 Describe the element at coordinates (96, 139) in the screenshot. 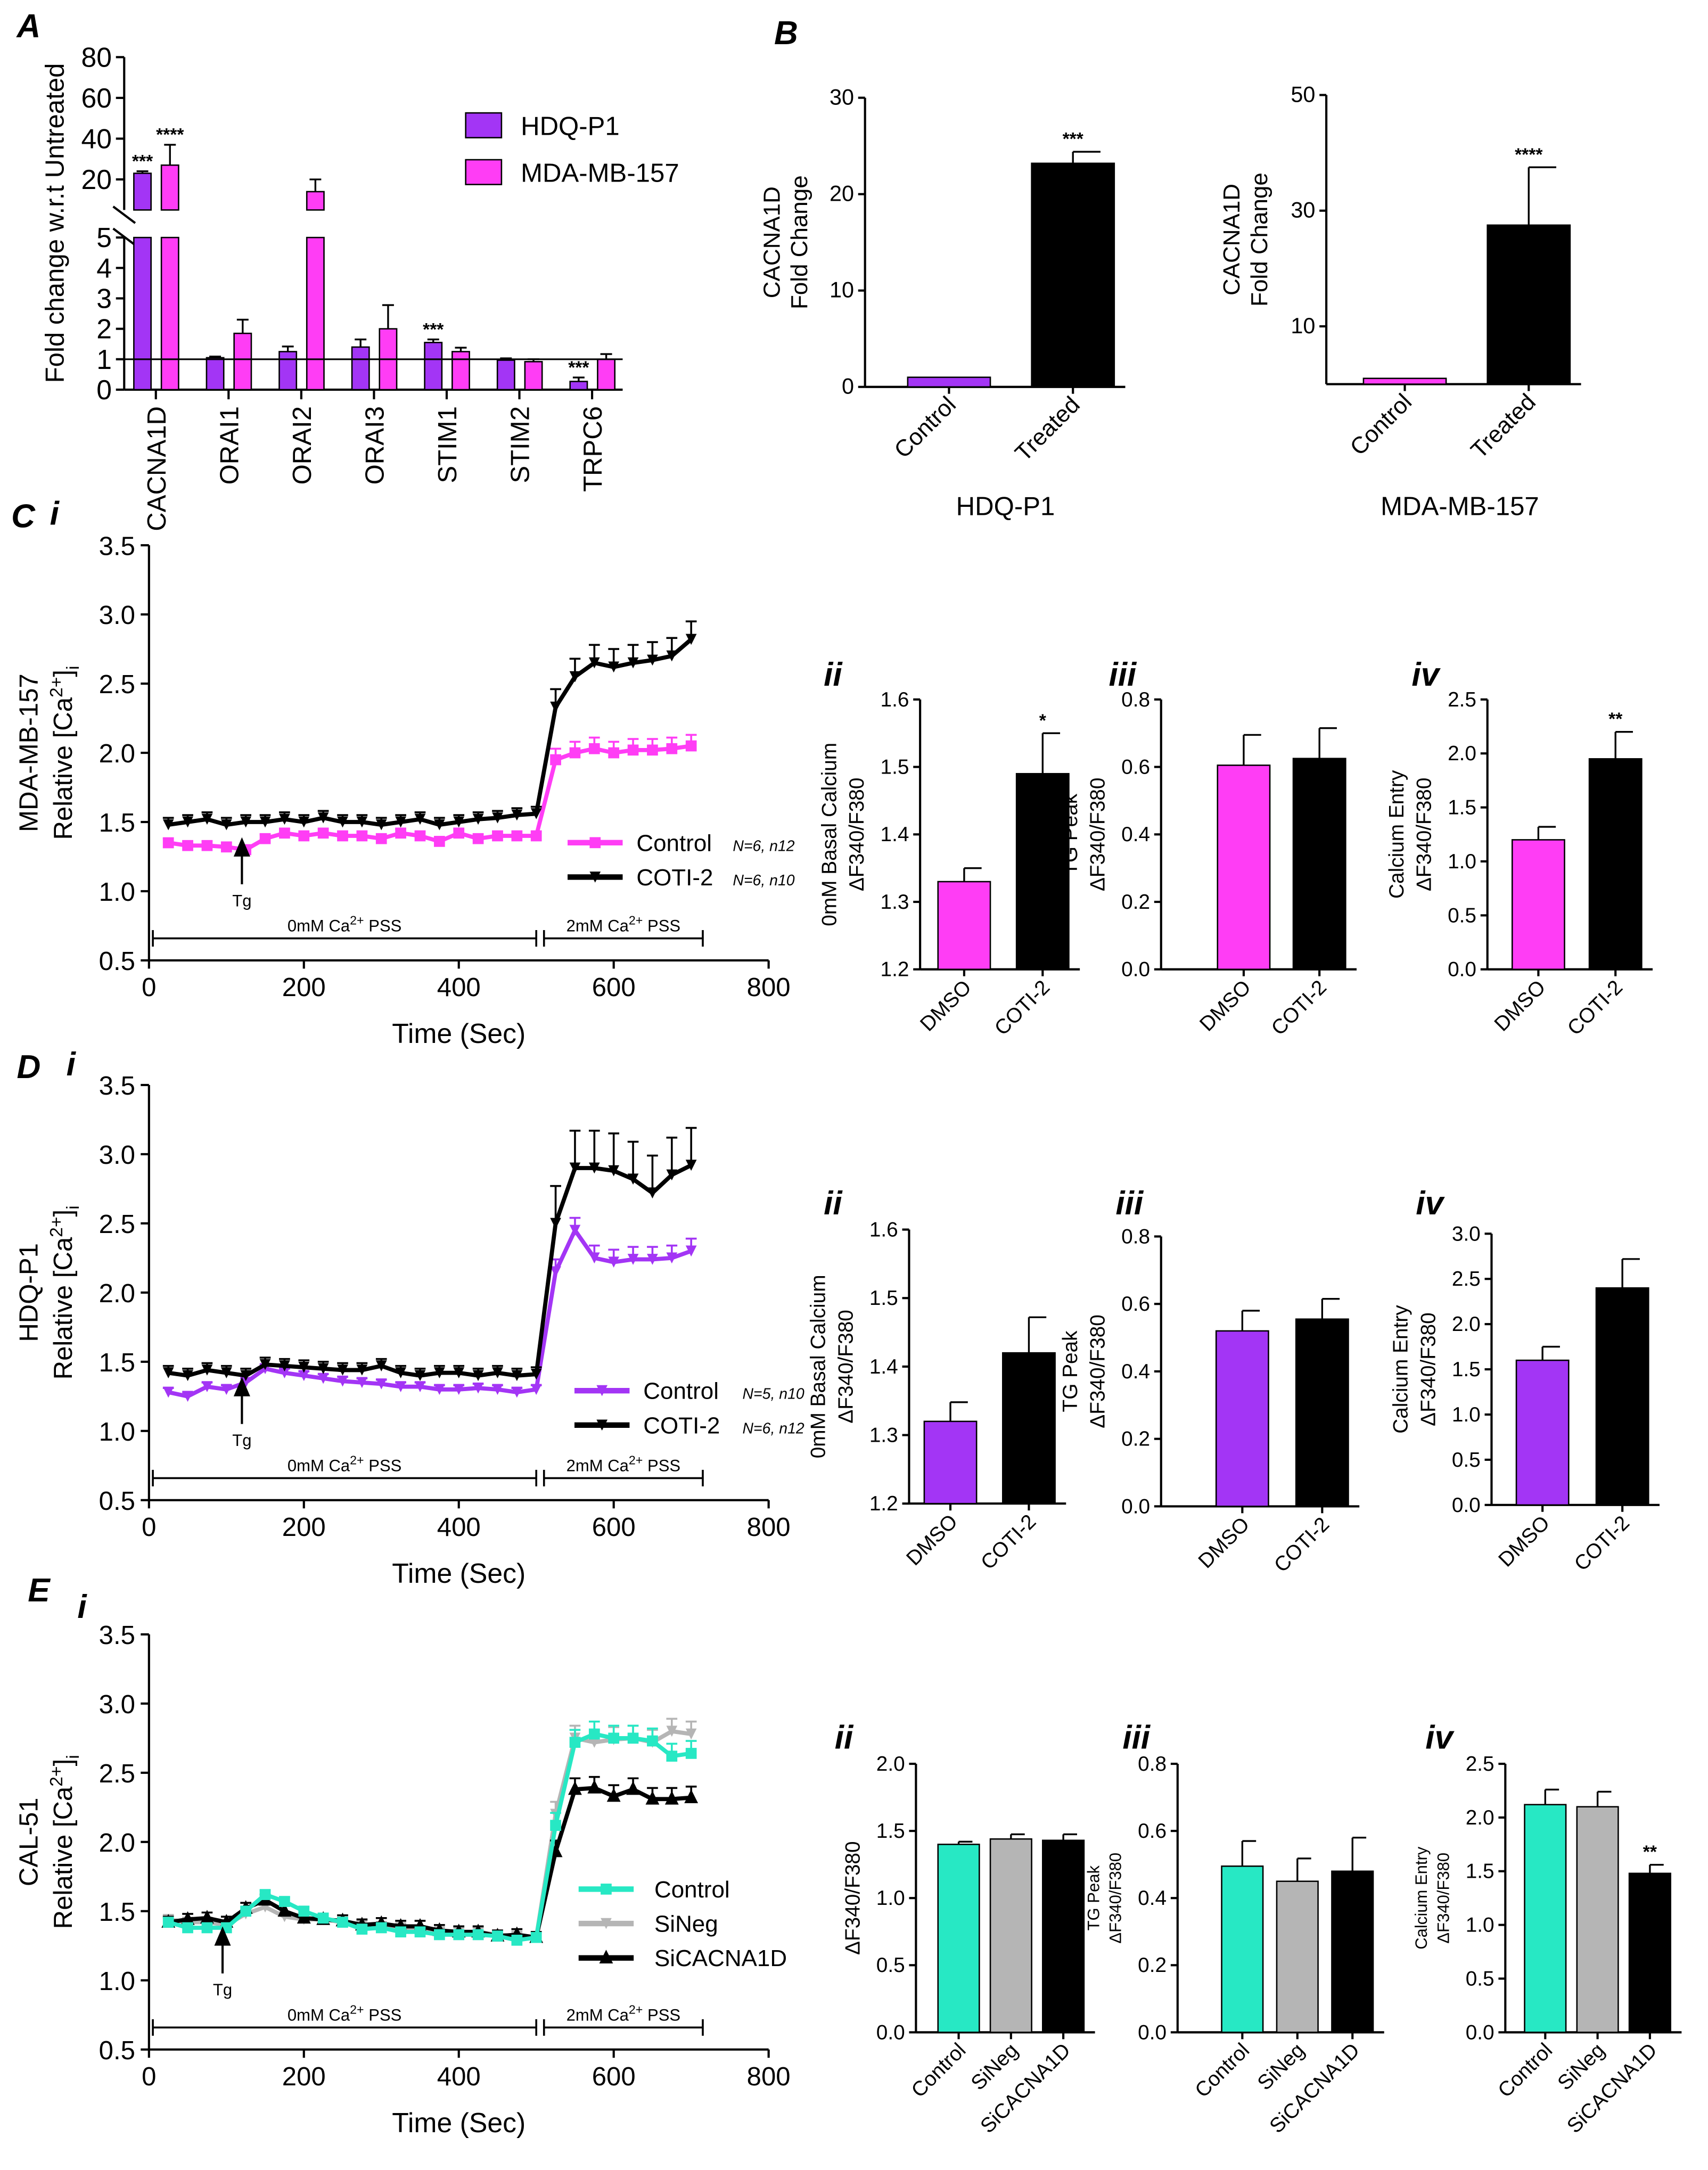

I see `y-tick-label: 40` at that location.